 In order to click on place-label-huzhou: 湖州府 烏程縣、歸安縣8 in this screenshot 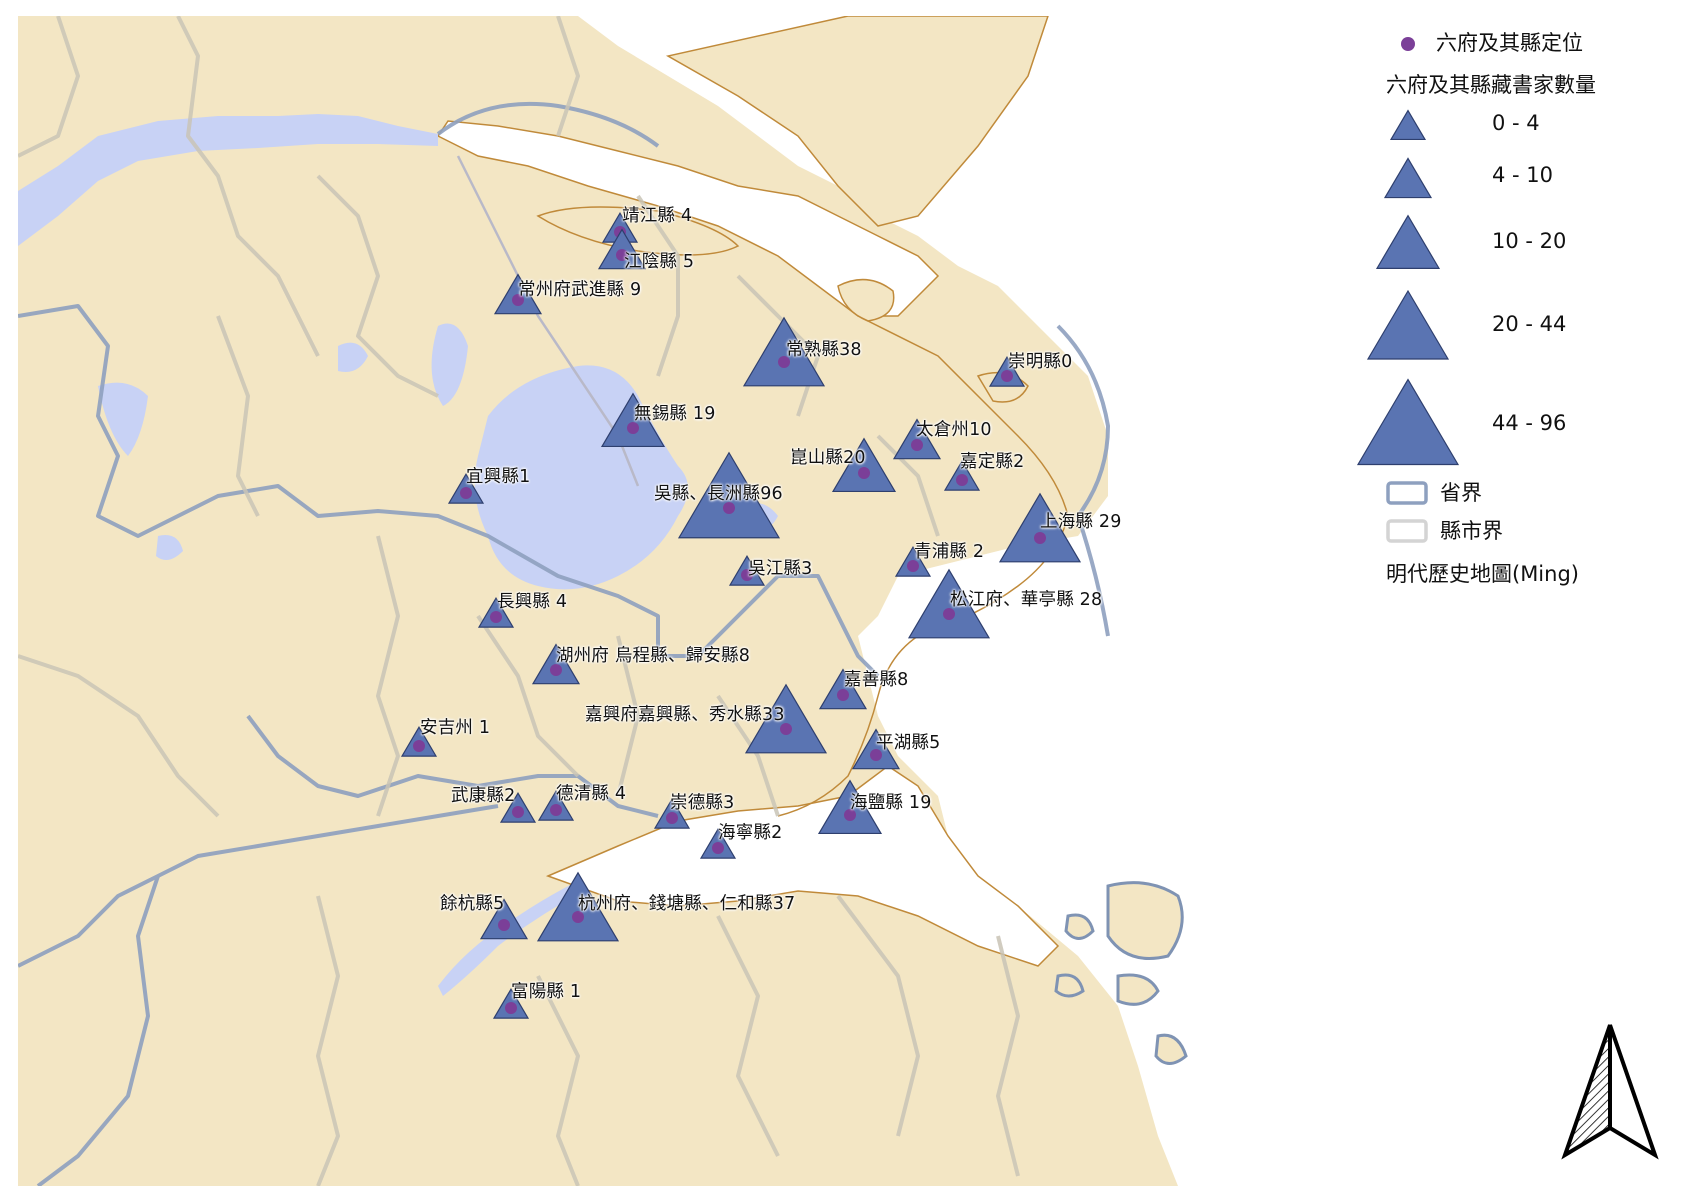, I will do `click(653, 656)`.